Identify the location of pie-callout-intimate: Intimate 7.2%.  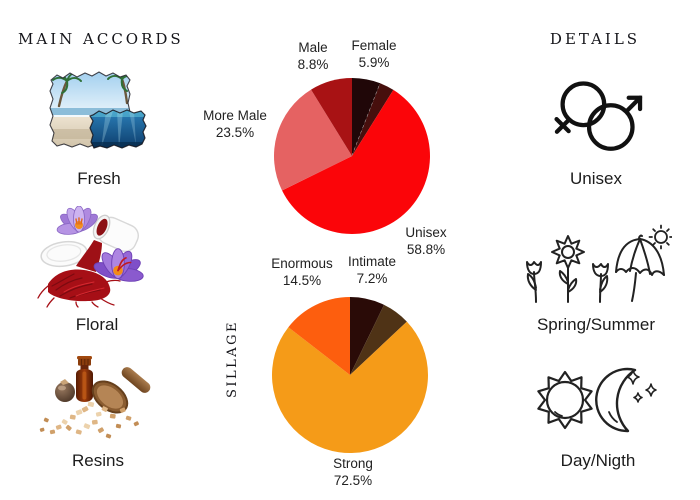
(372, 270).